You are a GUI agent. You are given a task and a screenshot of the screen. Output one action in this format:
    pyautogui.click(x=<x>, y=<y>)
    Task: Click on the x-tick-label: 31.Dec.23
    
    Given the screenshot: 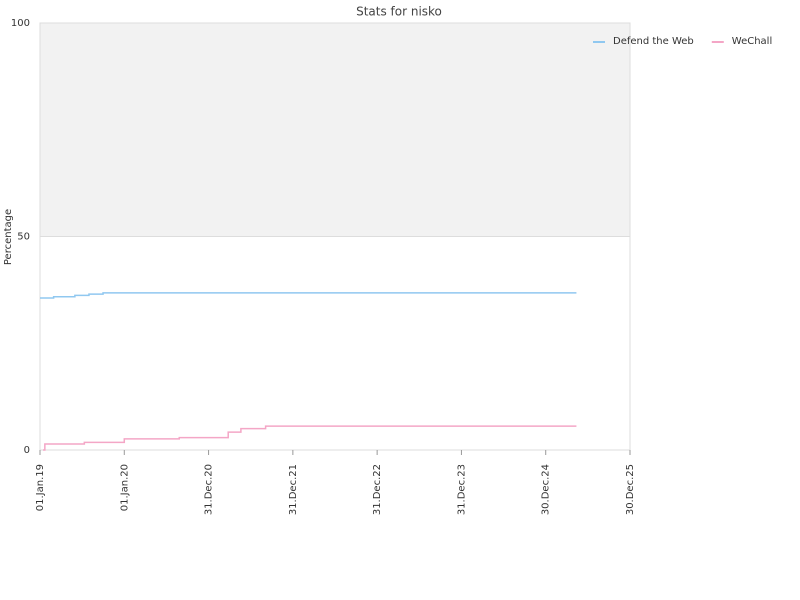 What is the action you would take?
    pyautogui.click(x=461, y=489)
    